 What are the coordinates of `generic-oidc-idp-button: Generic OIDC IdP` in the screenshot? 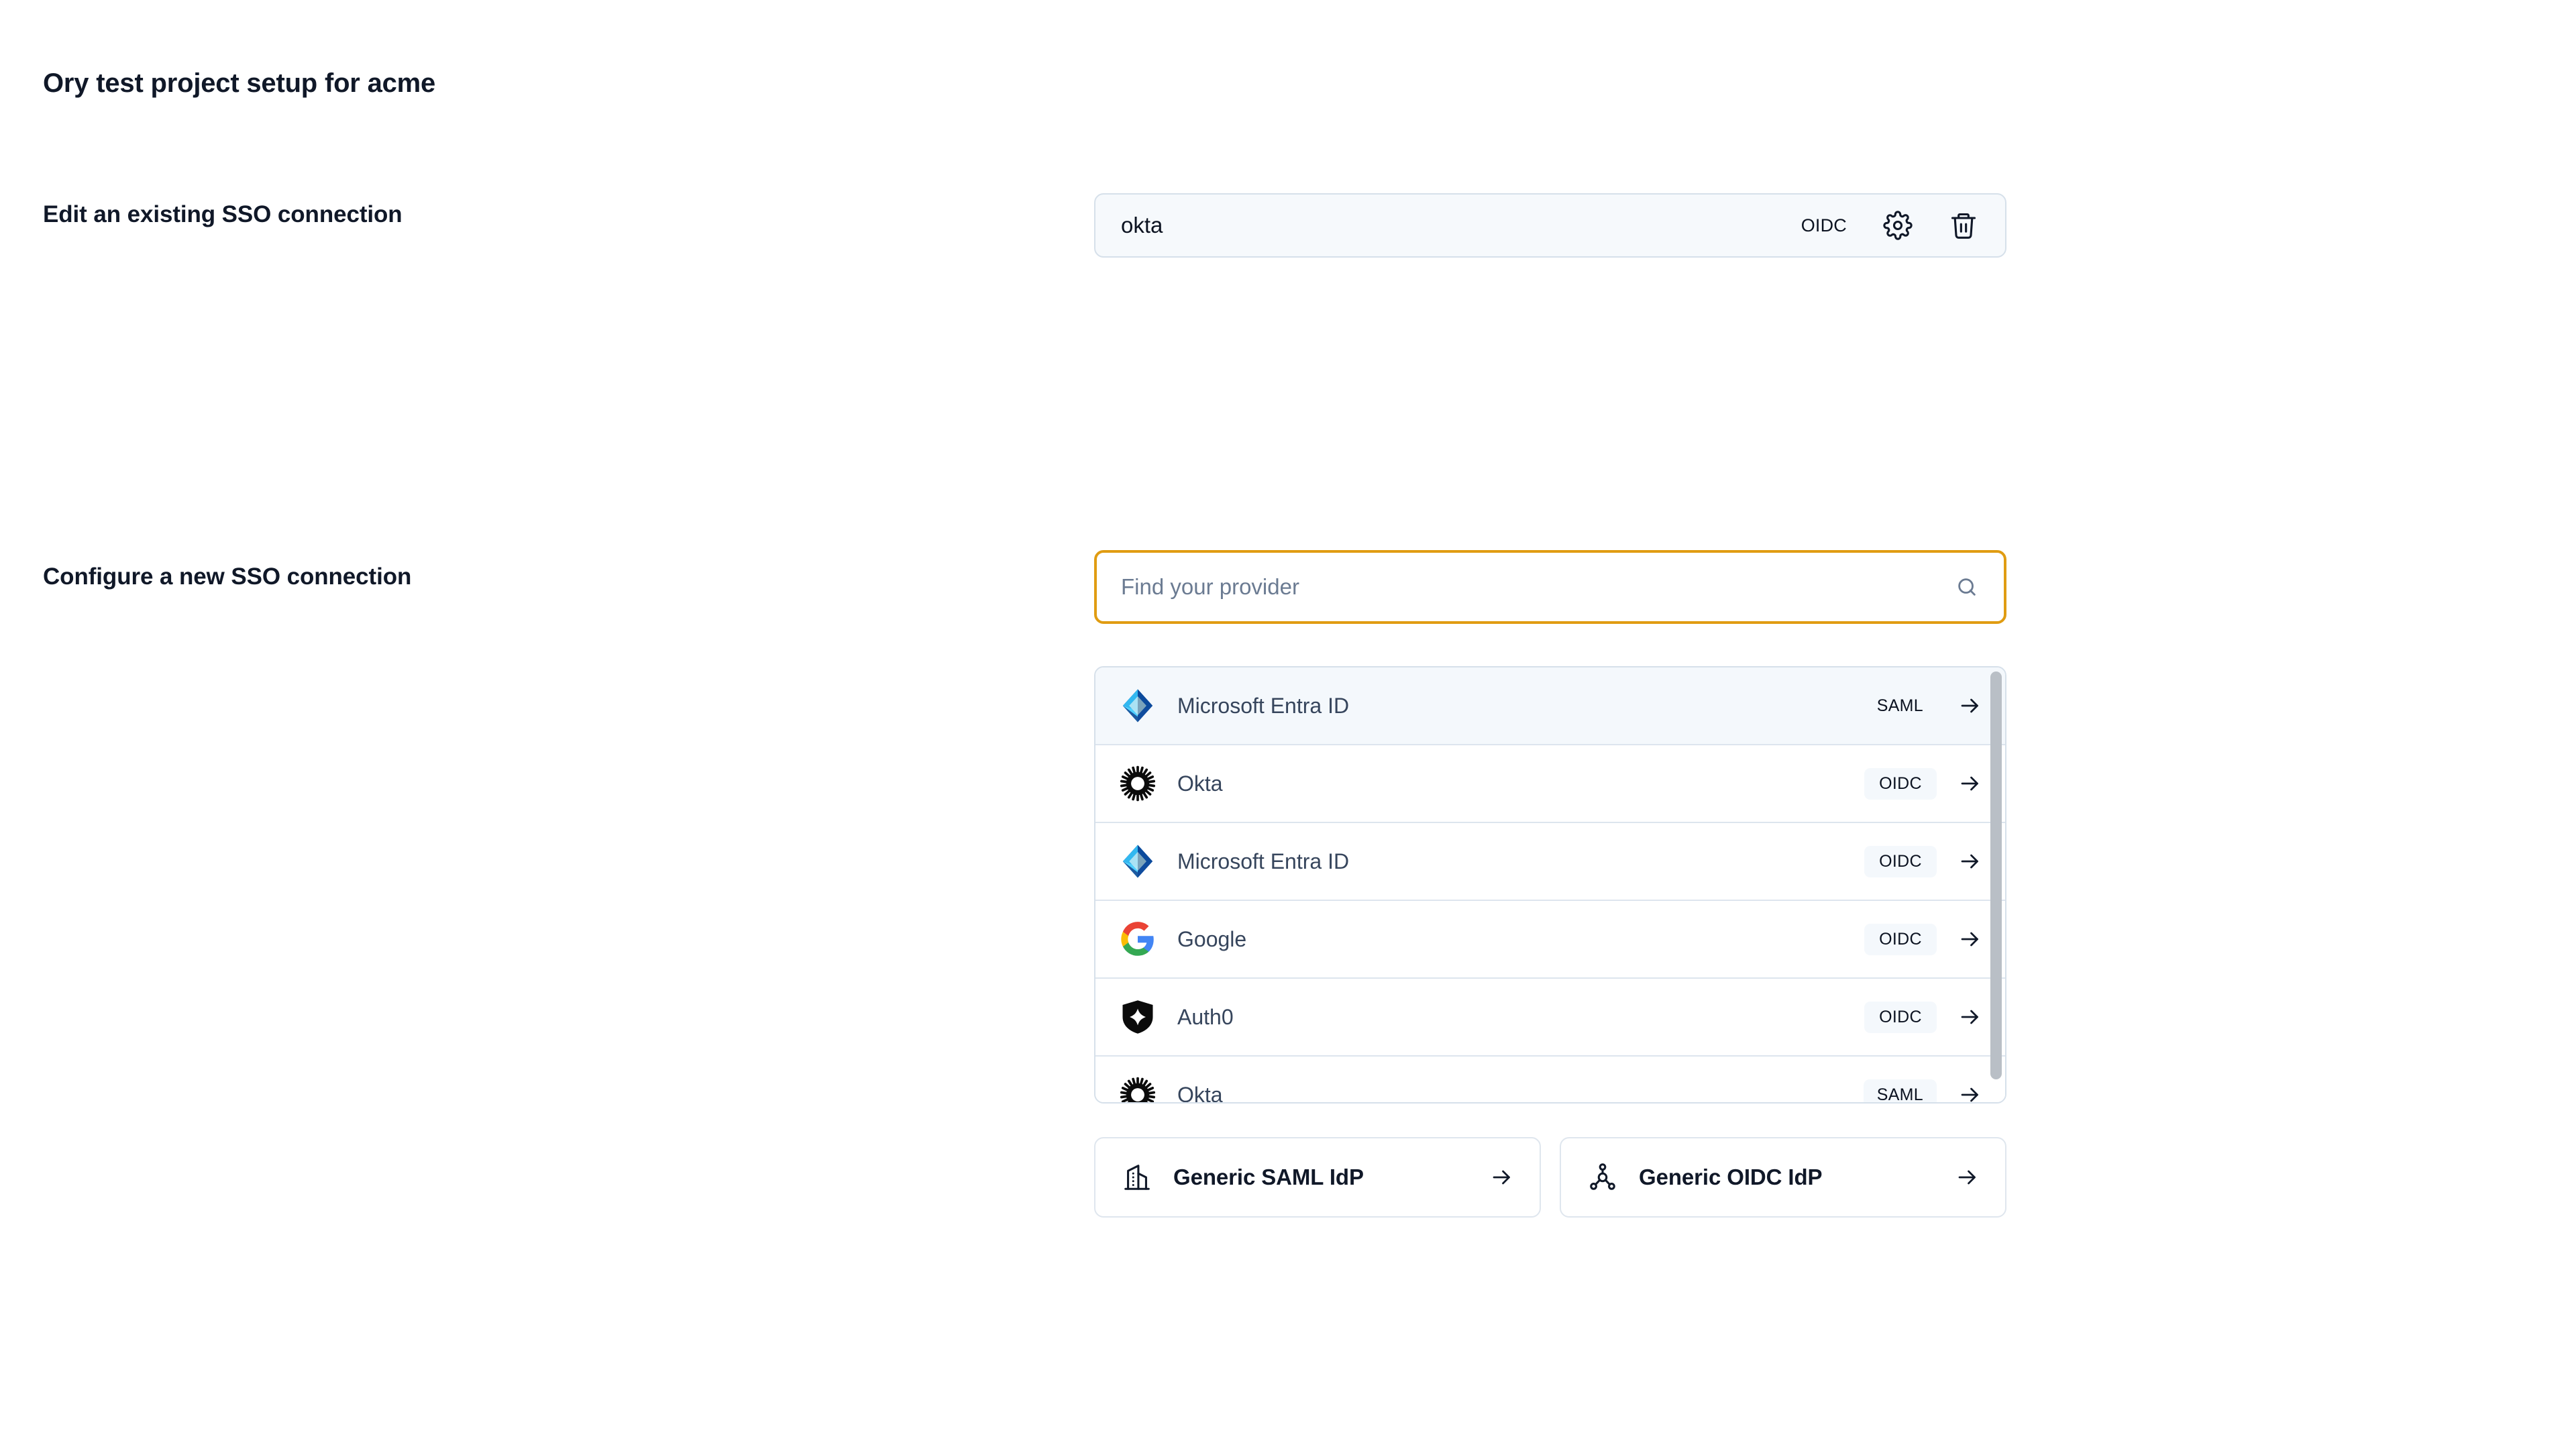 It's located at (1783, 1177).